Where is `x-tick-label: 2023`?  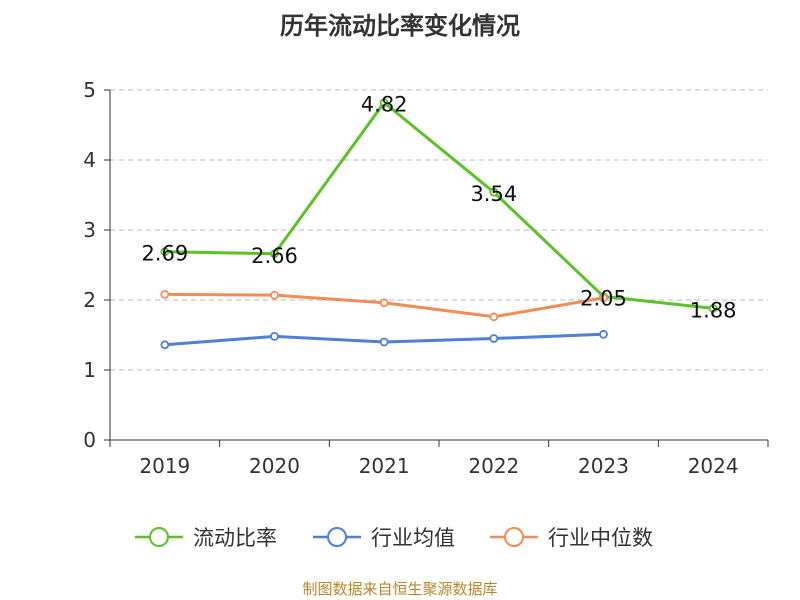 x-tick-label: 2023 is located at coordinates (603, 466).